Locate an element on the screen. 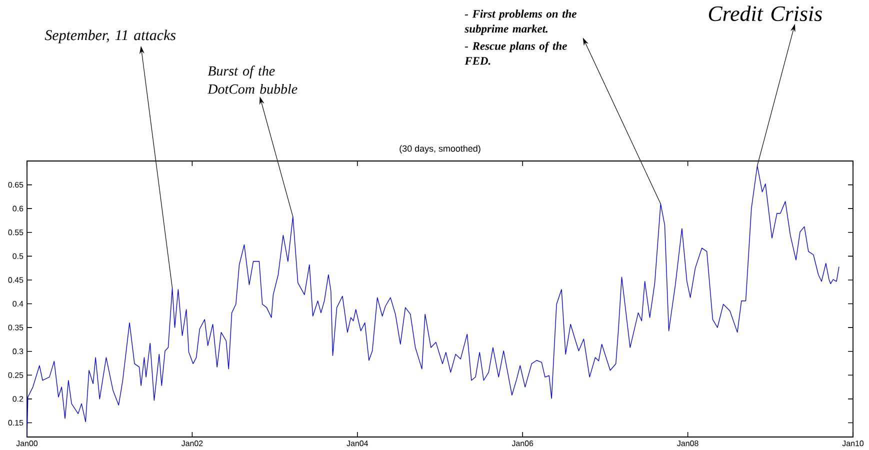 This screenshot has height=450, width=869. annotation: Credit Crisis is located at coordinates (765, 14).